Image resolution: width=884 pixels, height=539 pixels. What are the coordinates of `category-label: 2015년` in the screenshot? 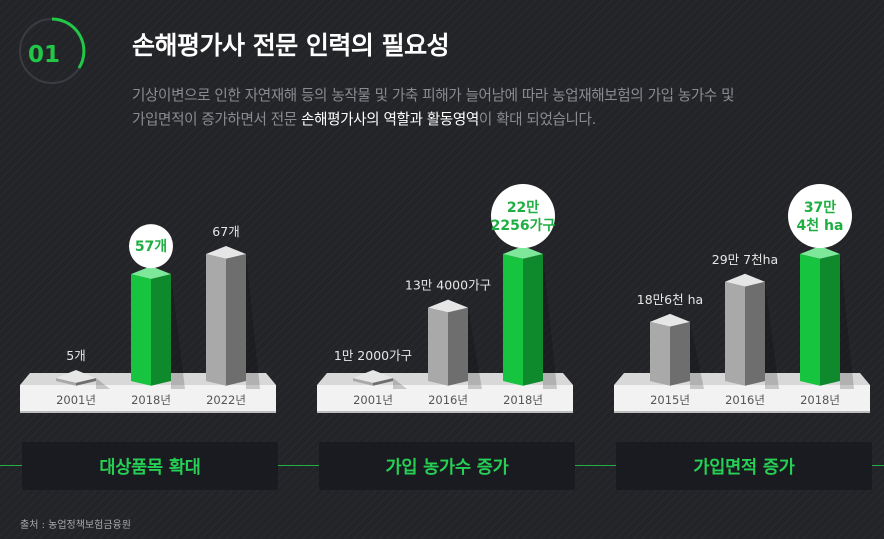 It's located at (670, 400).